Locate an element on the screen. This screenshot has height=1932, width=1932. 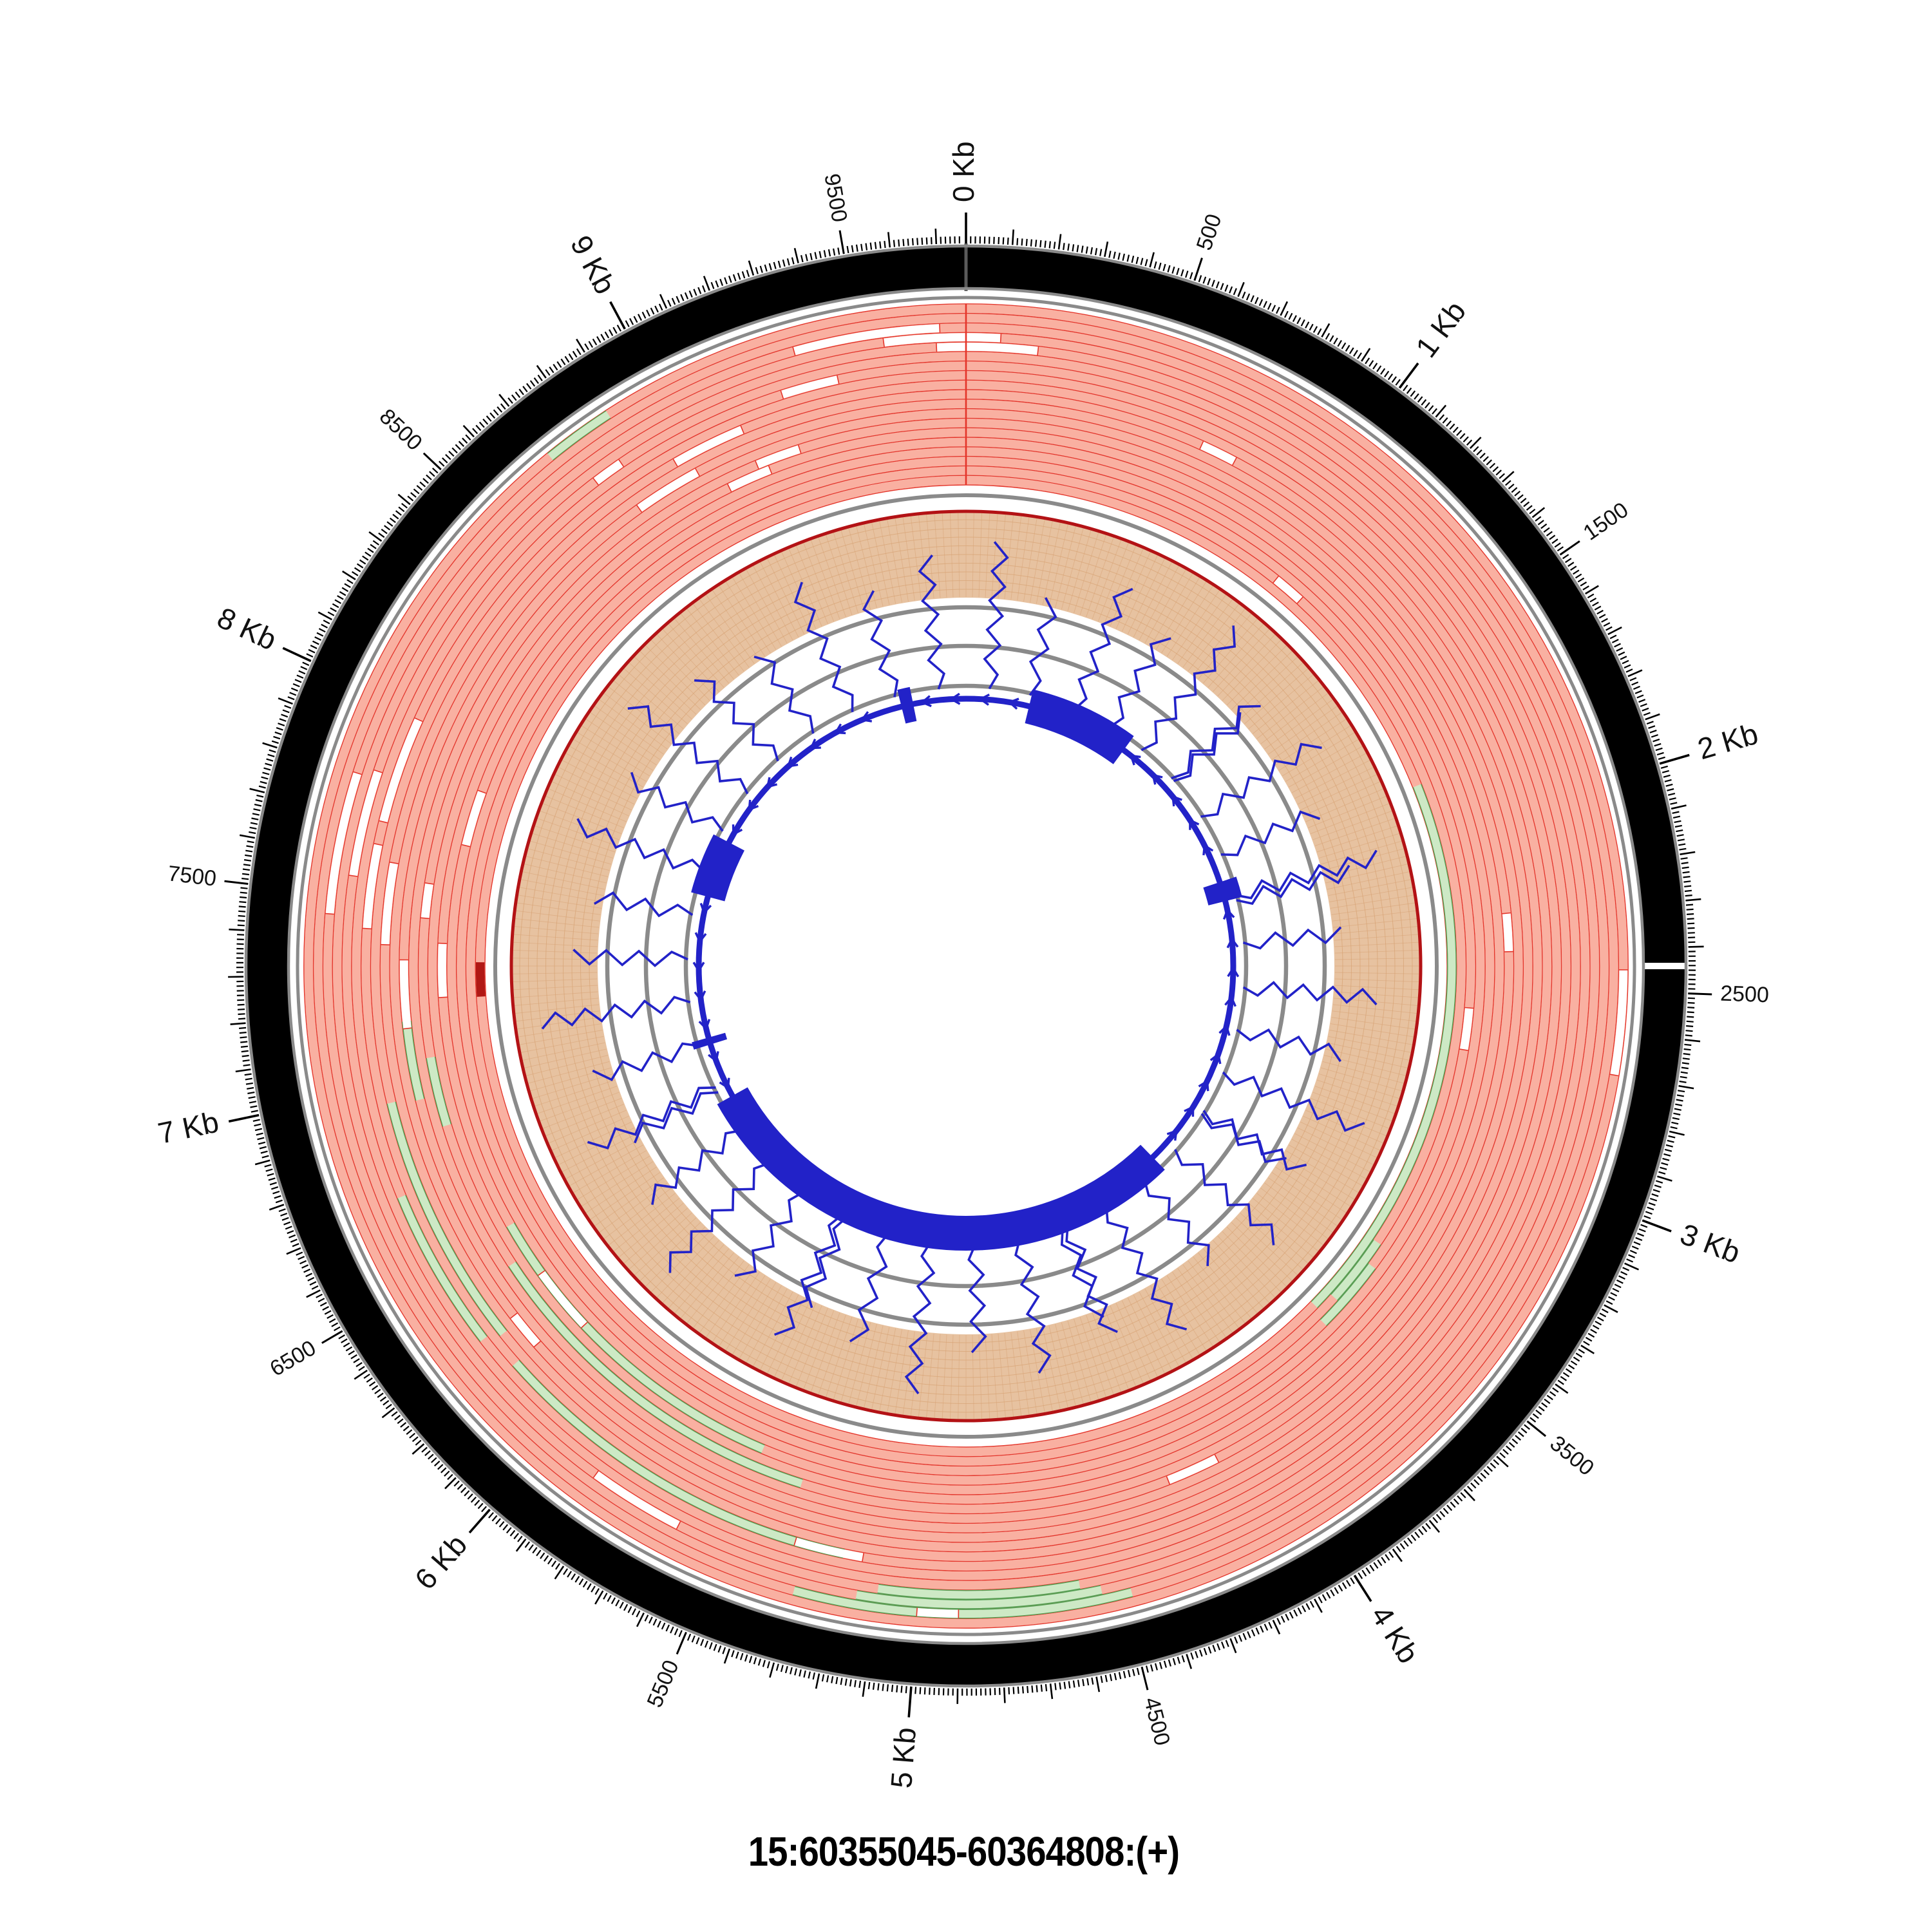
tick-label: 8500 is located at coordinates (401, 430).